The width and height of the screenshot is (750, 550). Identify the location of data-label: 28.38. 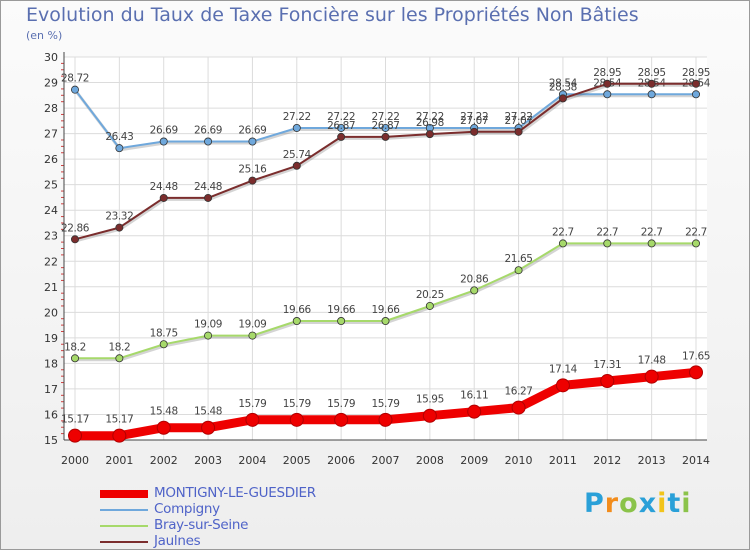
(563, 87).